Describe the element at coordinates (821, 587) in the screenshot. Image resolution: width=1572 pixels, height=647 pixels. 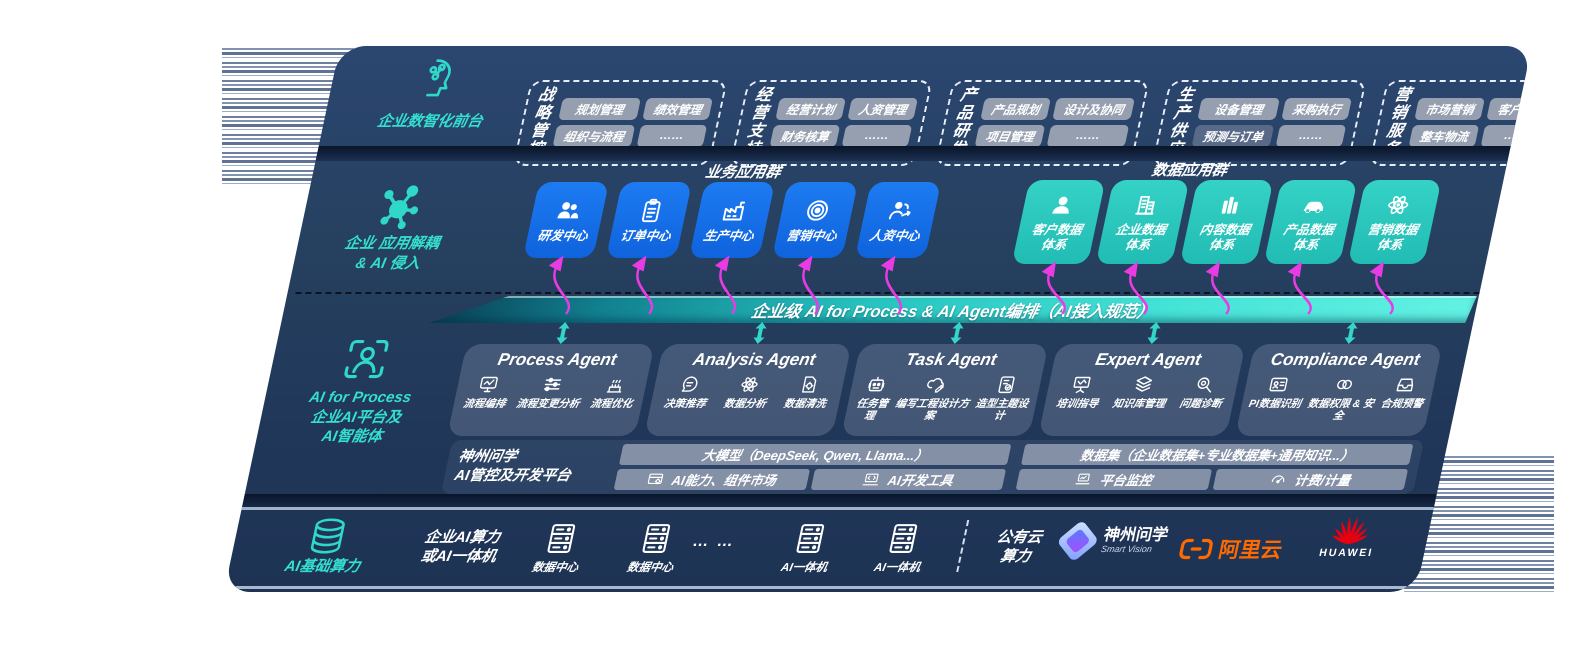
I see `floor-edge-line` at that location.